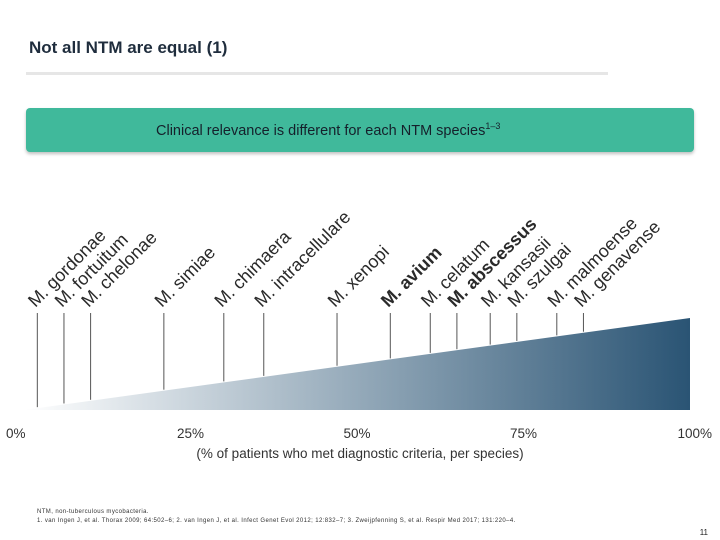 The width and height of the screenshot is (720, 540). Describe the element at coordinates (185, 276) in the screenshot. I see `species-label: M. simiae` at that location.